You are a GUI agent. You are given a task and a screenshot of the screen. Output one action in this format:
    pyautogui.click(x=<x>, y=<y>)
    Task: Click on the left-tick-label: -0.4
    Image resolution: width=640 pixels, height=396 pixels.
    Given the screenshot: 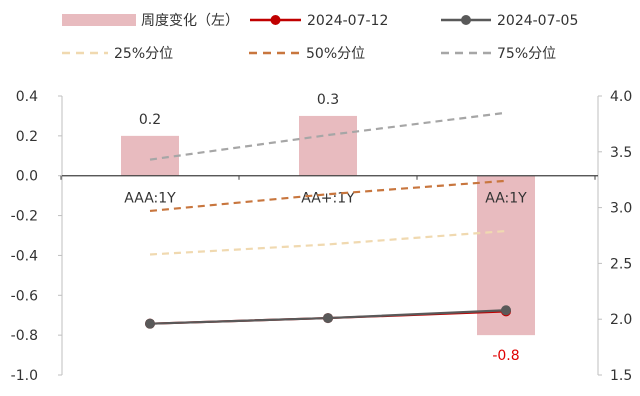 What is the action you would take?
    pyautogui.click(x=24, y=256)
    